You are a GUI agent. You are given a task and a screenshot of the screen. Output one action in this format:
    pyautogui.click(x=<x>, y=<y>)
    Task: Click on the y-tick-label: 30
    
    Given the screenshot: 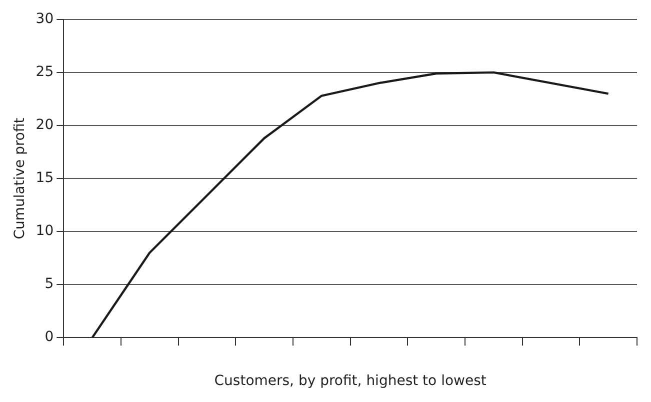 What is the action you would take?
    pyautogui.click(x=45, y=19)
    